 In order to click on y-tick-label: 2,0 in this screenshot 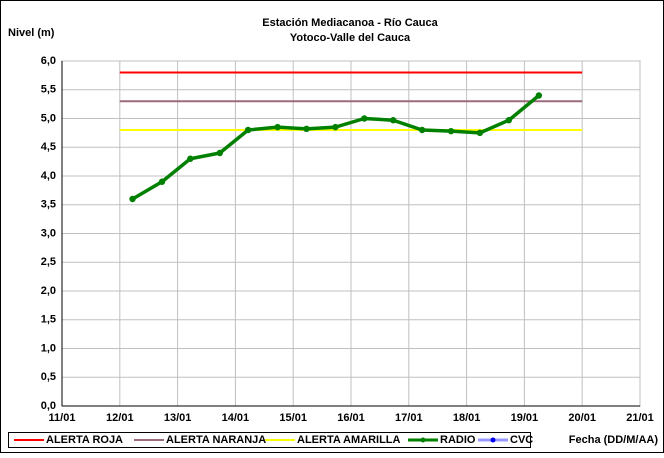, I will do `click(48, 291)`.